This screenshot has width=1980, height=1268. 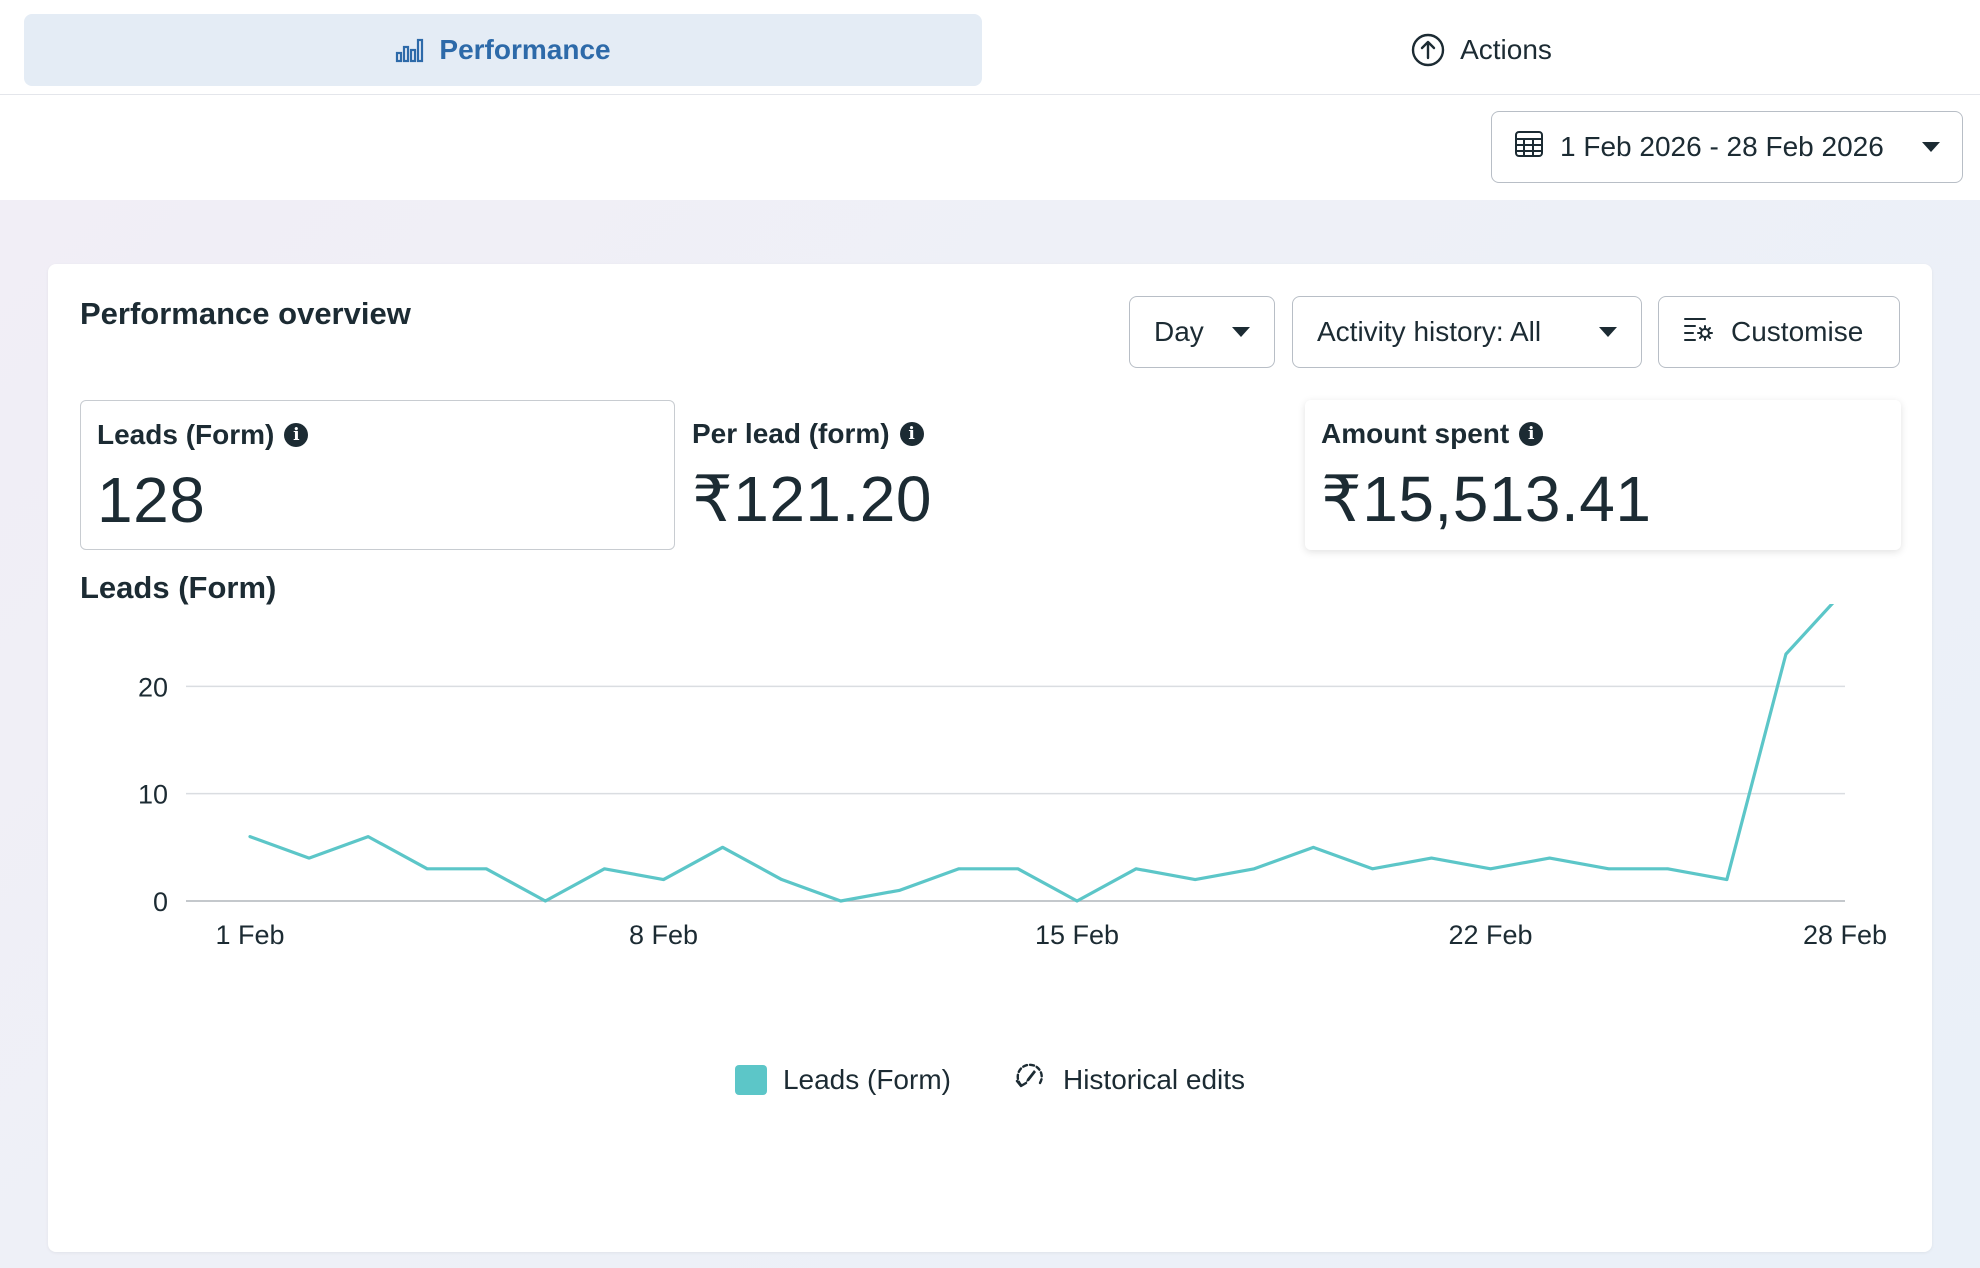 I want to click on legend-label-historical-edits: Historical edits, so click(x=1154, y=1079).